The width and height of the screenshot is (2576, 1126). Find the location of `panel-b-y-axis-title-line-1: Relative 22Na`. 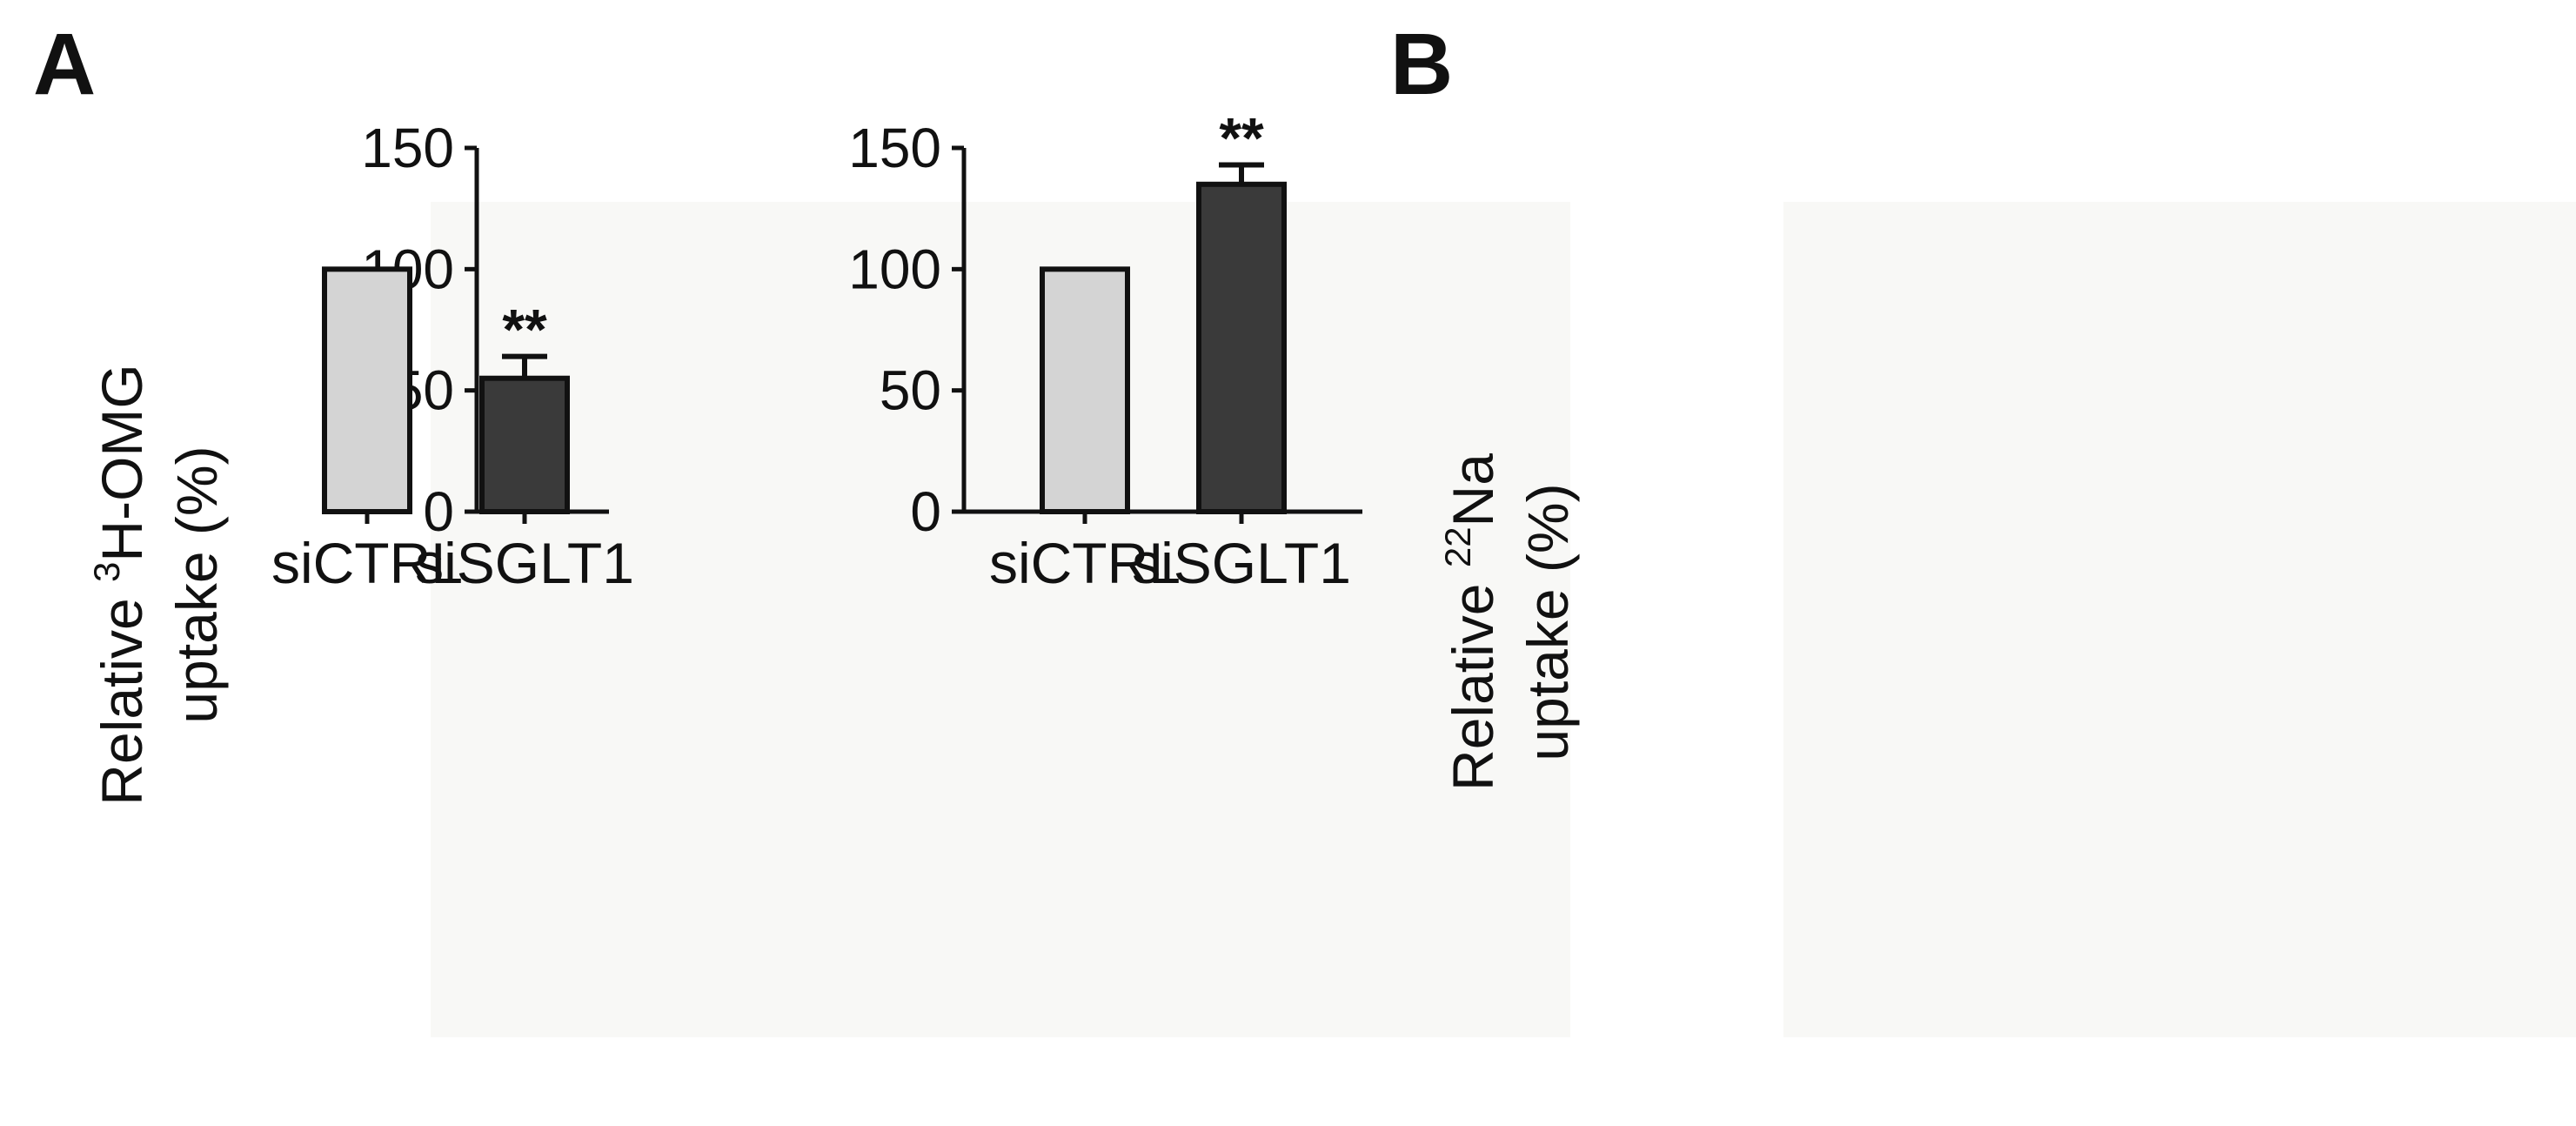

panel-b-y-axis-title-line-1: Relative 22Na is located at coordinates (1471, 622).